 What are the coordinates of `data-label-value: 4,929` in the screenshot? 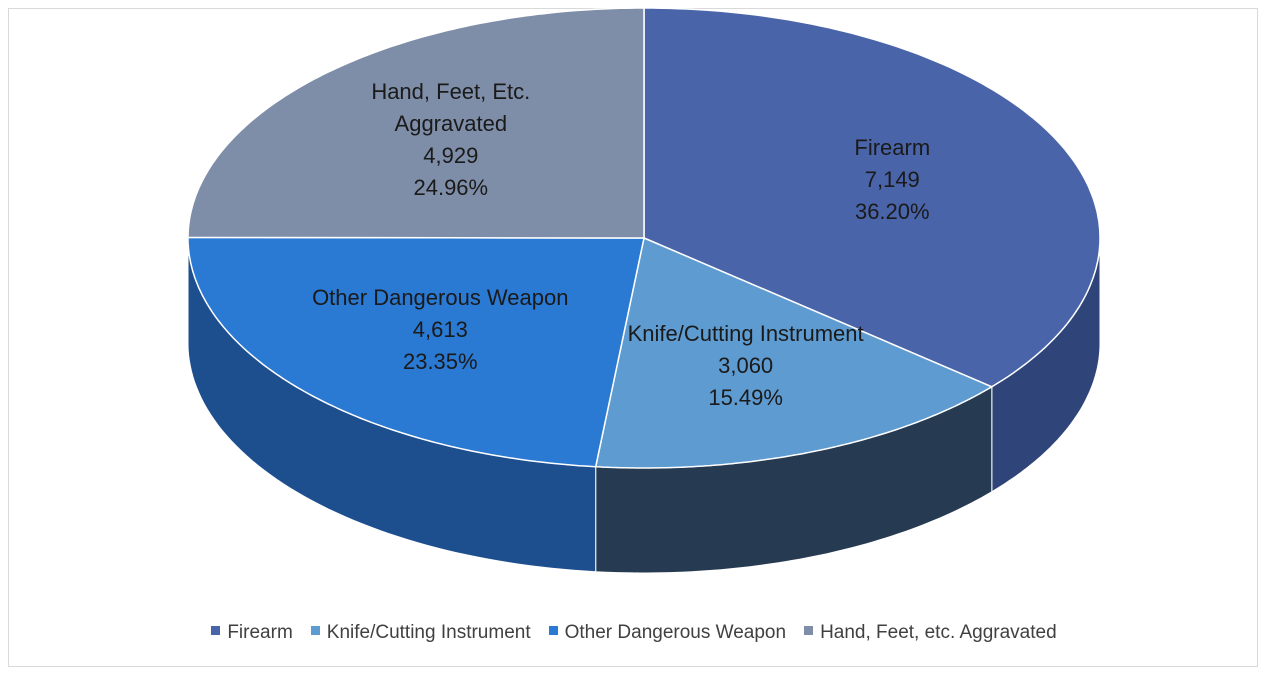 It's located at (451, 156).